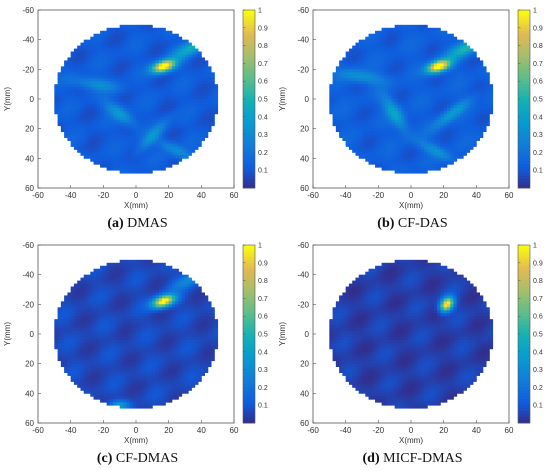 This screenshot has height=471, width=550. Describe the element at coordinates (115, 223) in the screenshot. I see `caption-tag: (a)` at that location.